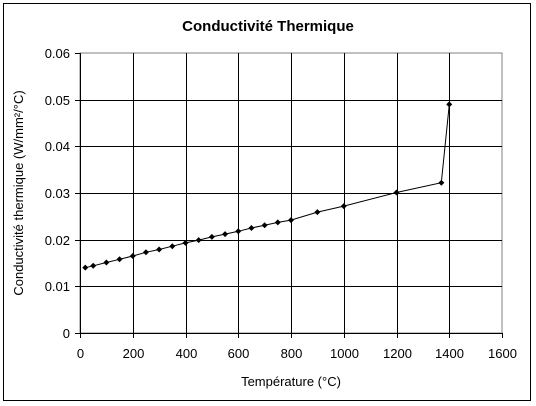 This screenshot has width=536, height=406. I want to click on x-axis-label: Température (°C), so click(291, 381).